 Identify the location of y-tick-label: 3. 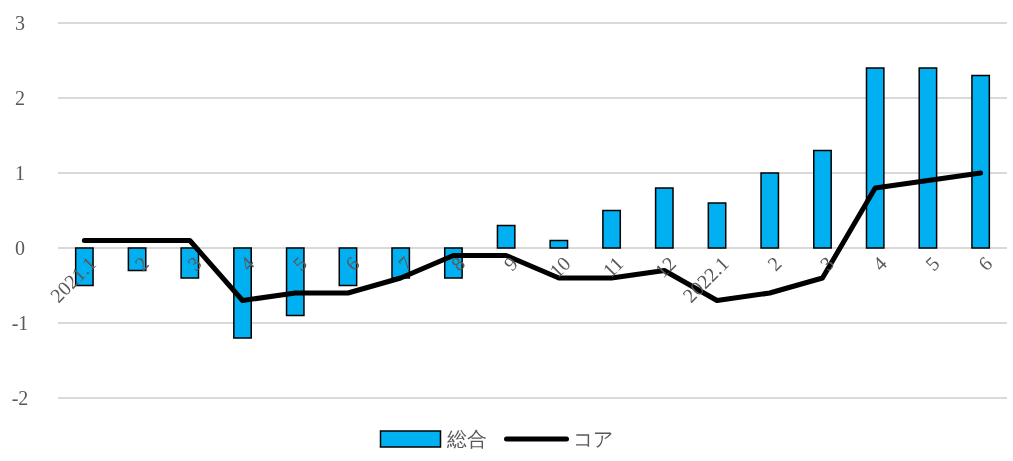
(20, 23).